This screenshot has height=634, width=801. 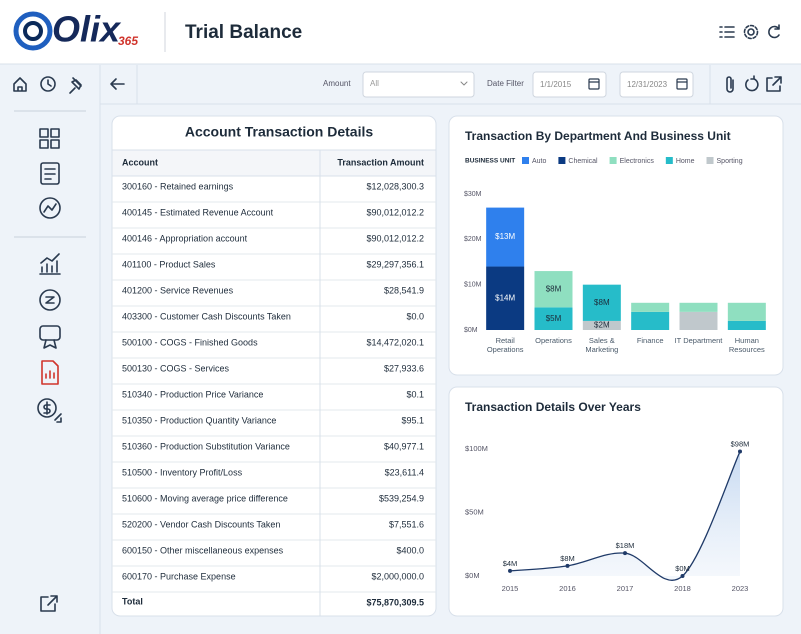 I want to click on x-tick-label: IT Department, so click(x=698, y=340).